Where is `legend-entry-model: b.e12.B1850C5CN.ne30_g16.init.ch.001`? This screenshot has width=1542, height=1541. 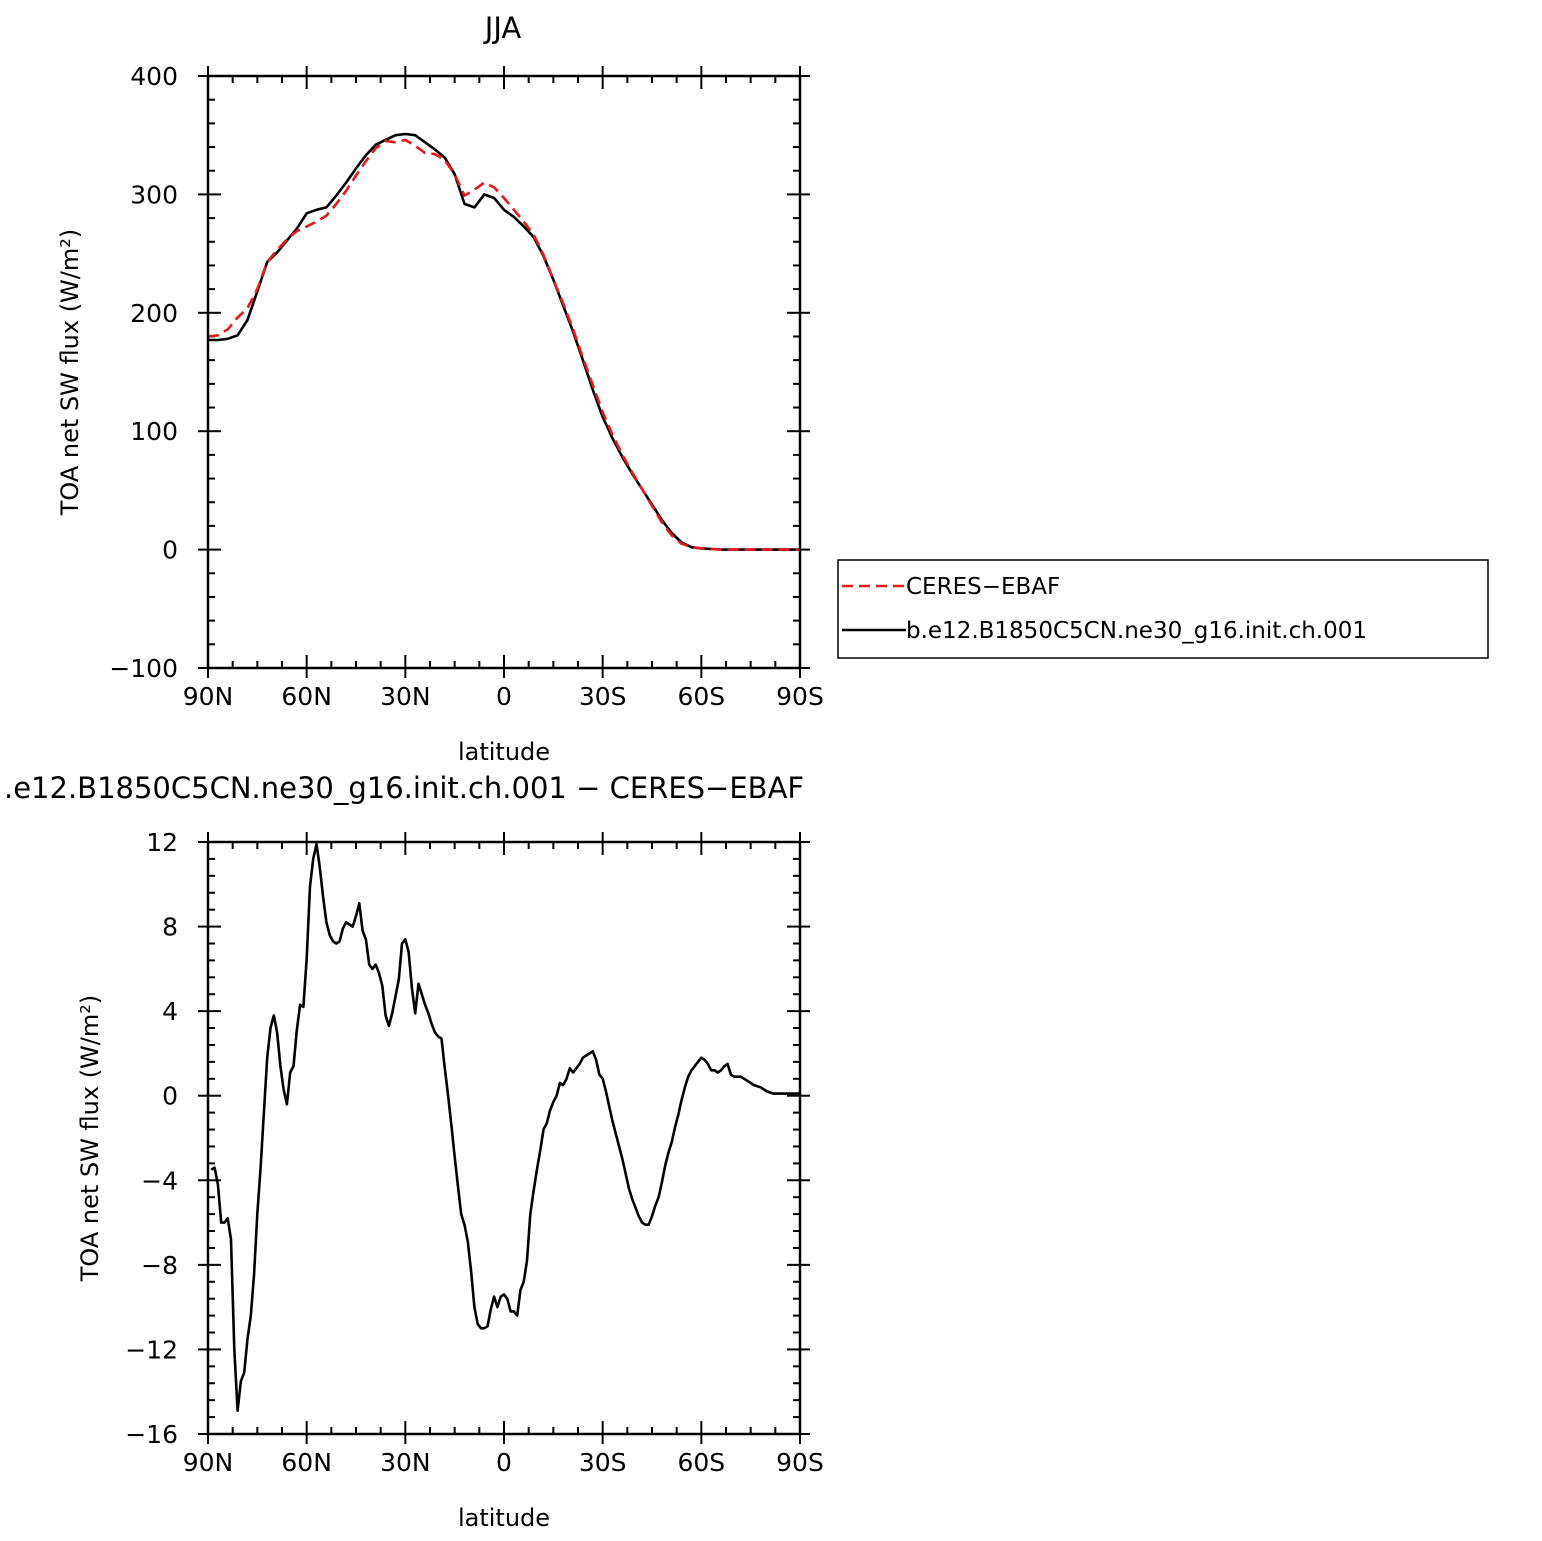 legend-entry-model: b.e12.B1850C5CN.ne30_g16.init.ch.001 is located at coordinates (1136, 631).